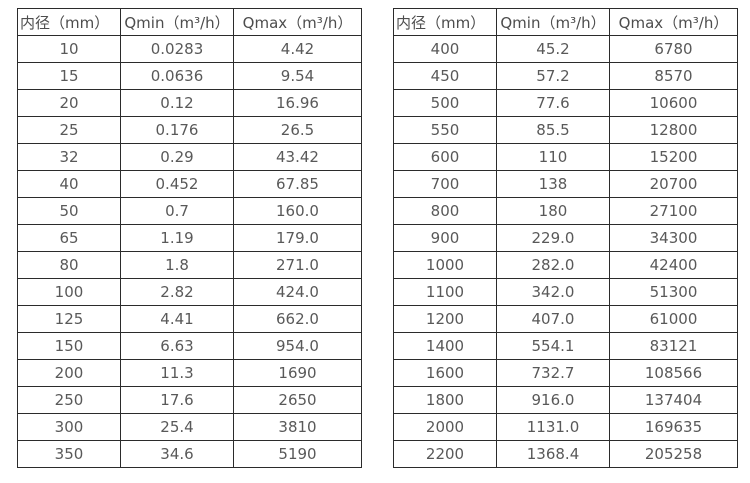 This screenshot has width=750, height=483. I want to click on table-cell: 100, so click(69, 292).